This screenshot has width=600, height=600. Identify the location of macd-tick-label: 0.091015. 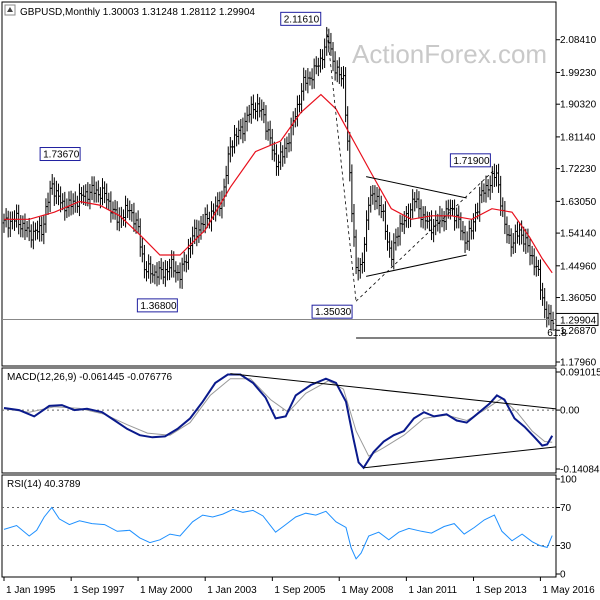
(580, 373).